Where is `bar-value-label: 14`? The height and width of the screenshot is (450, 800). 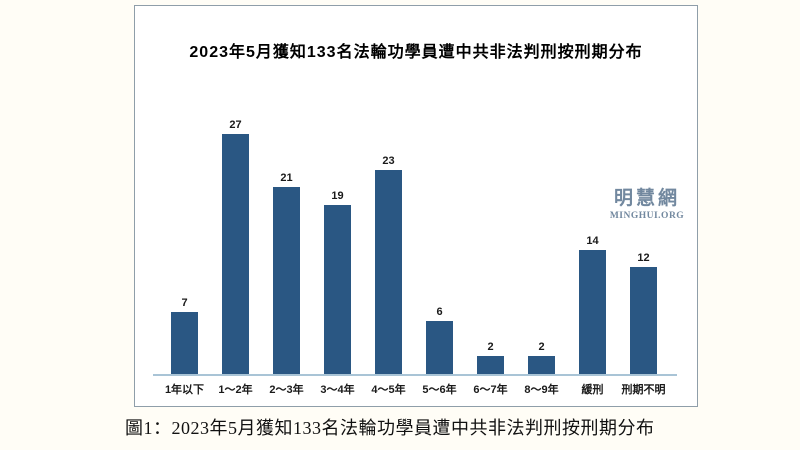 bar-value-label: 14 is located at coordinates (592, 241).